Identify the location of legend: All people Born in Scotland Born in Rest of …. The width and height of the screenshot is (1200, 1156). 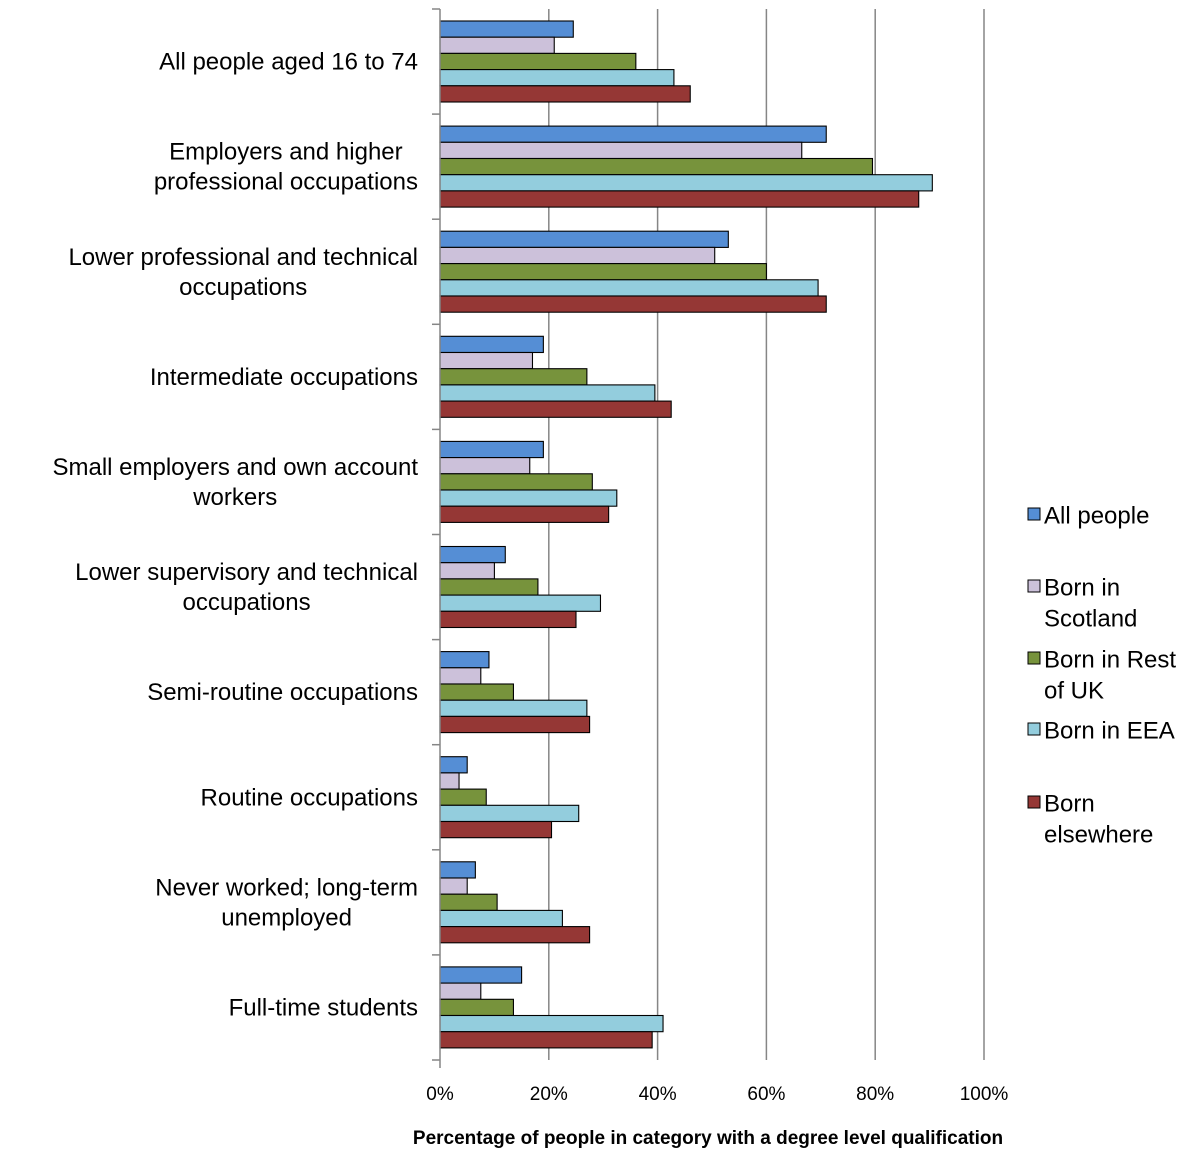
(1101, 675).